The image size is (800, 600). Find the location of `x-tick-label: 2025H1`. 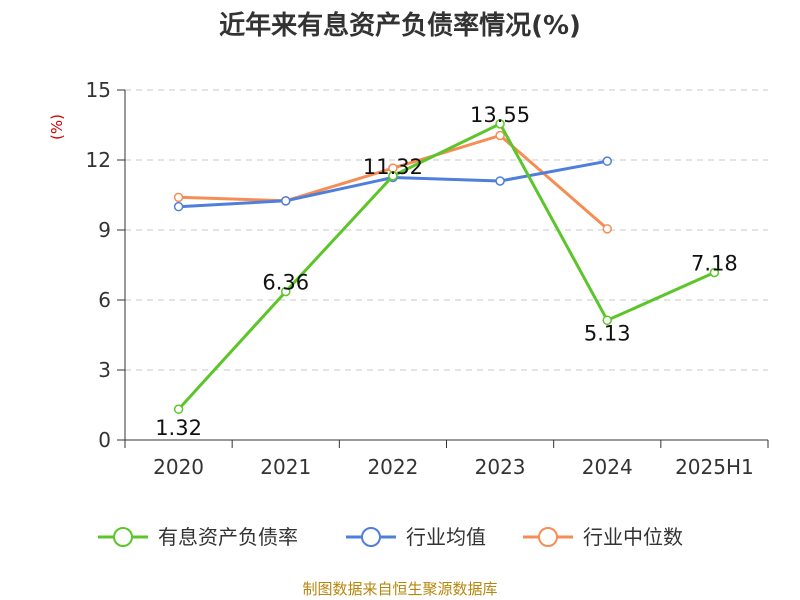

x-tick-label: 2025H1 is located at coordinates (714, 467).